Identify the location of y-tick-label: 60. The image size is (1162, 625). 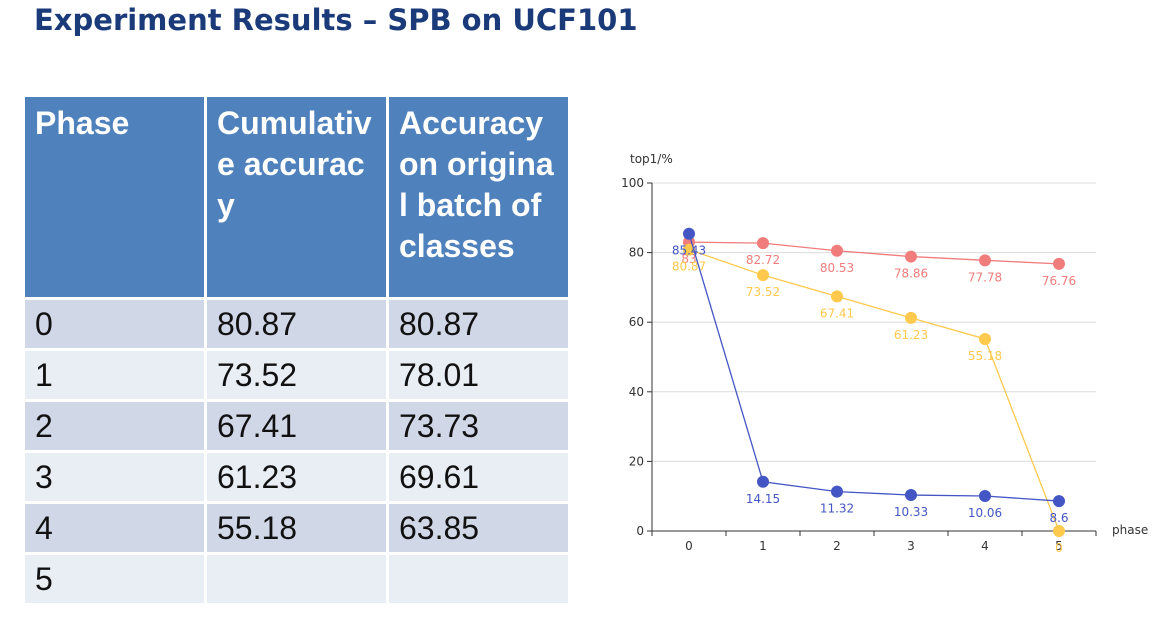
(636, 322).